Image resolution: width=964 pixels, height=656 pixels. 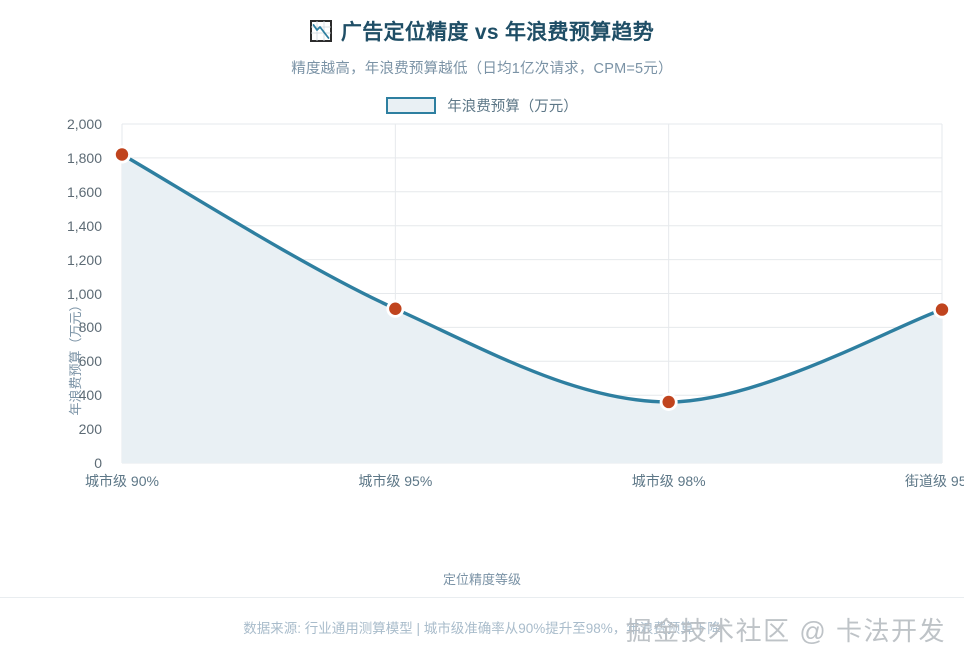 I want to click on y-axis-tick: 2,000, so click(x=84, y=124).